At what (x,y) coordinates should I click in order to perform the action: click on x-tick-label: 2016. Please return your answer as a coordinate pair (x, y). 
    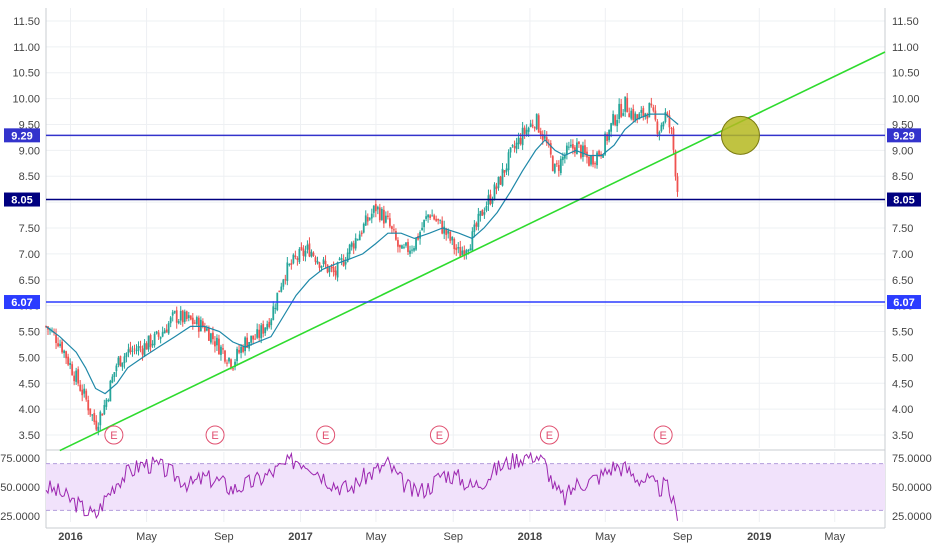
    Looking at the image, I should click on (70, 537).